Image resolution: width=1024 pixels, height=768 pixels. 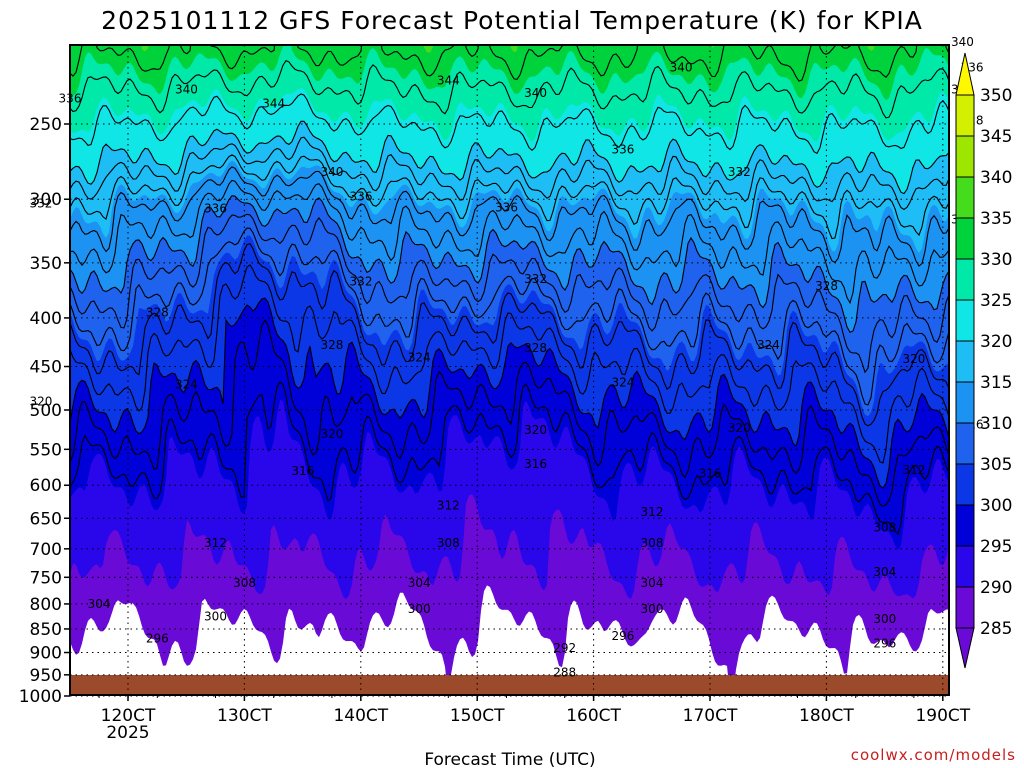 I want to click on colorbar-label: 310, so click(x=996, y=424).